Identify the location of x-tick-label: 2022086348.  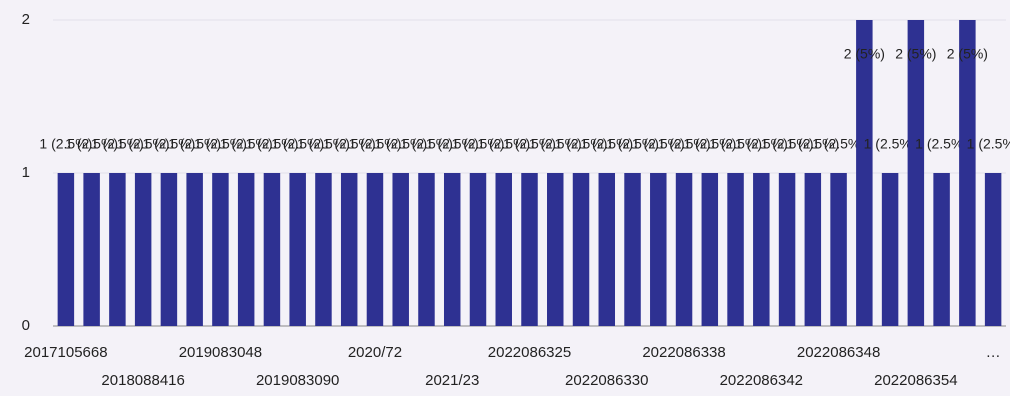
(838, 352).